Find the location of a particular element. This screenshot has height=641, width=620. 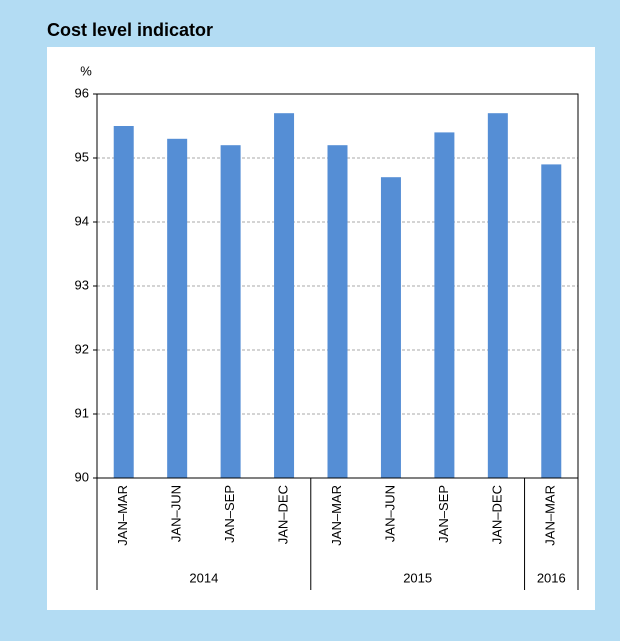

y-axis-label: % is located at coordinates (86, 70).